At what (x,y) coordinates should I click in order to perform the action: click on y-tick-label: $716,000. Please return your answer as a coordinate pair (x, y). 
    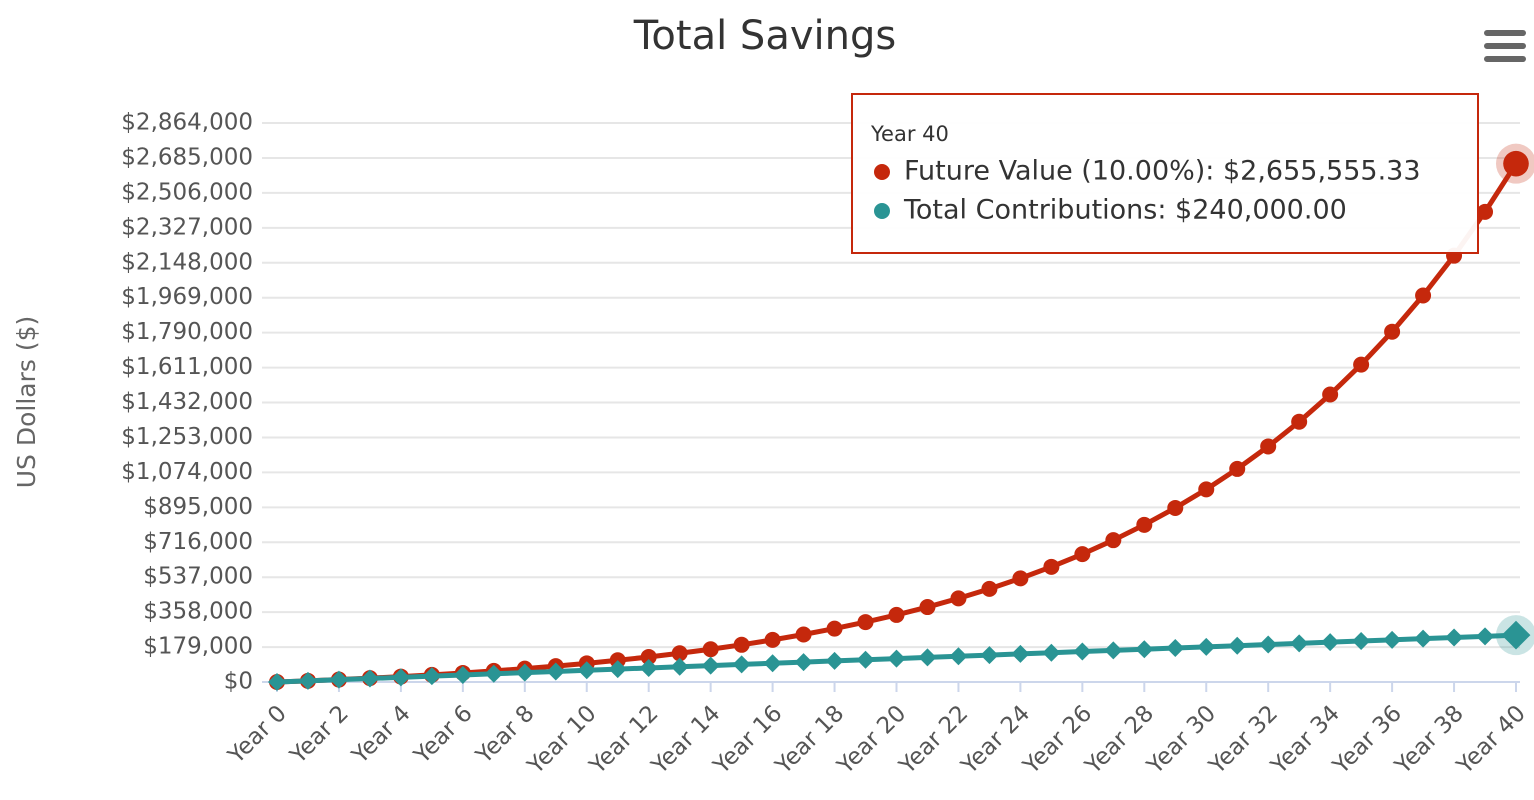
    Looking at the image, I should click on (198, 542).